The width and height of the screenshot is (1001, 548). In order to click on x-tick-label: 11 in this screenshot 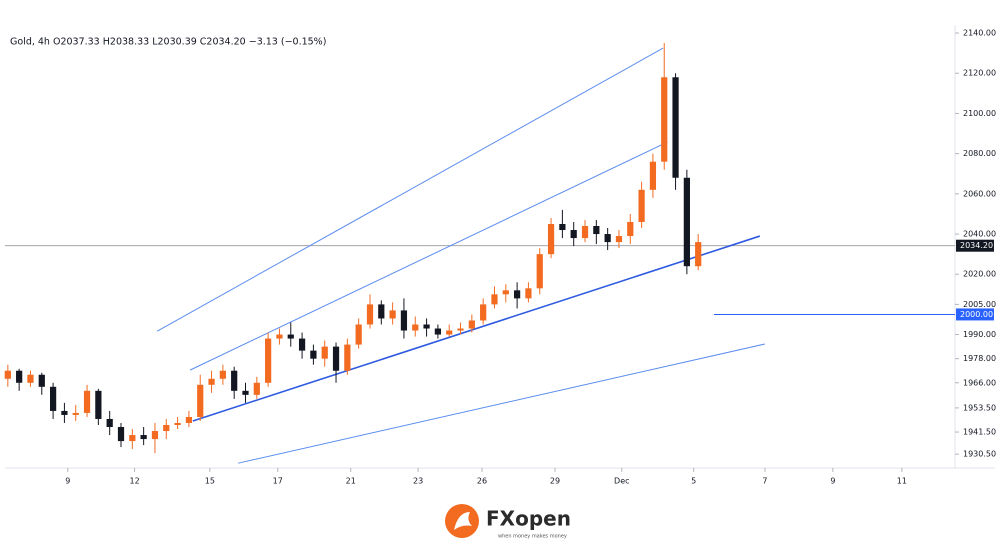, I will do `click(902, 481)`.